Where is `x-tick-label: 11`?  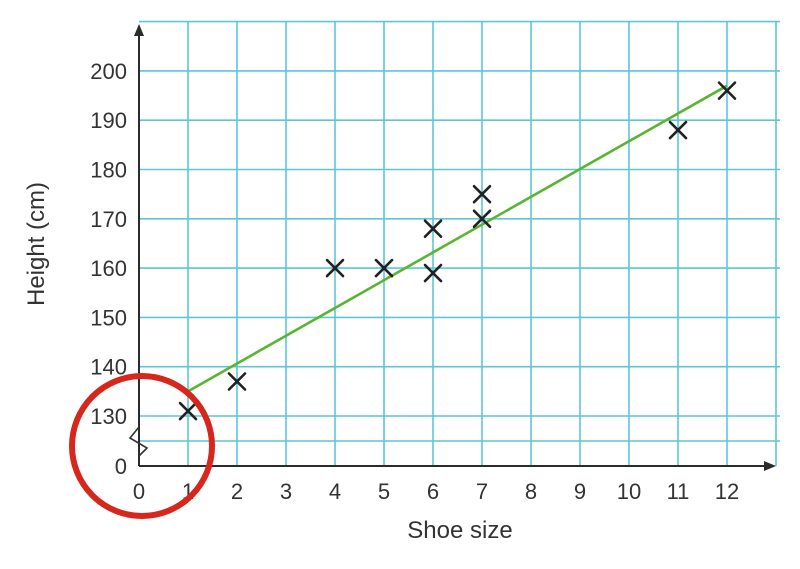 x-tick-label: 11 is located at coordinates (678, 491).